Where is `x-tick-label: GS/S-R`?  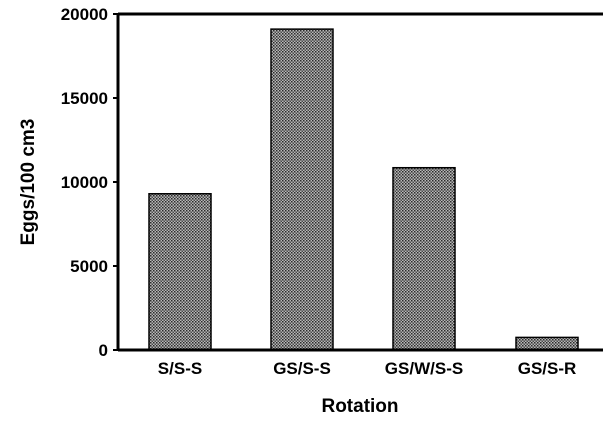 x-tick-label: GS/S-R is located at coordinates (547, 368).